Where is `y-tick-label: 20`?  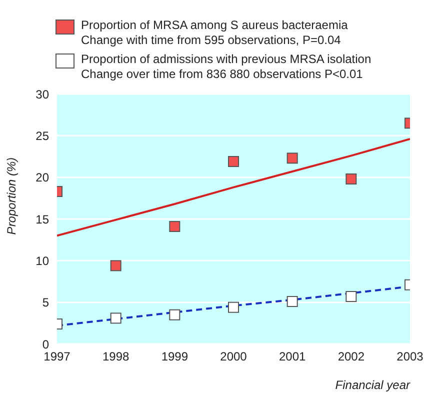
y-tick-label: 20 is located at coordinates (43, 177).